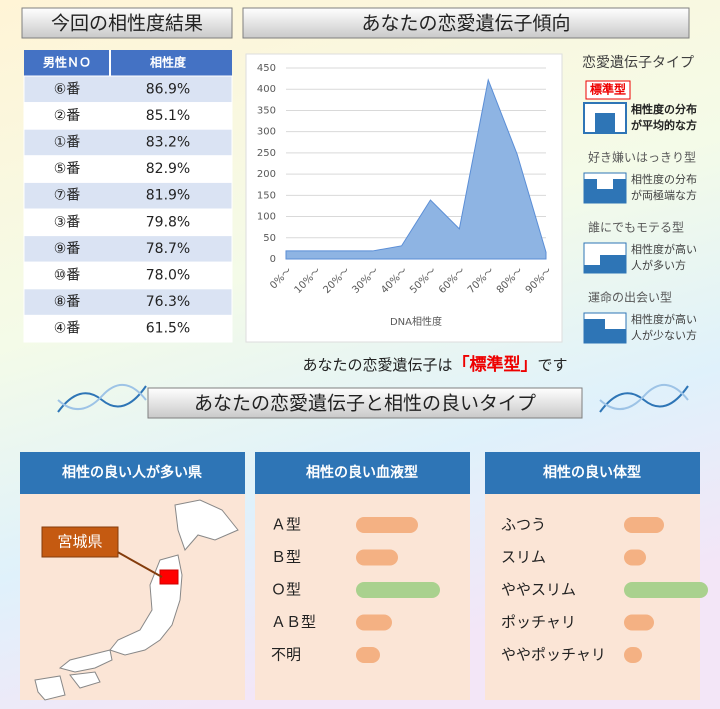 Image resolution: width=720 pixels, height=709 pixels. I want to click on callout-label: 宮城県, so click(79, 542).